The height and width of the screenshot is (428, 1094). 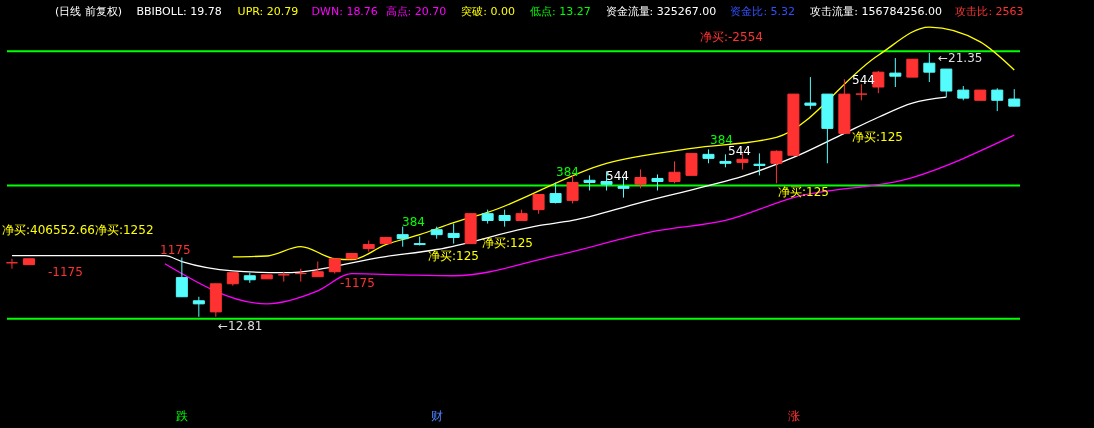 I want to click on text: 净买:-2554, so click(x=731, y=37).